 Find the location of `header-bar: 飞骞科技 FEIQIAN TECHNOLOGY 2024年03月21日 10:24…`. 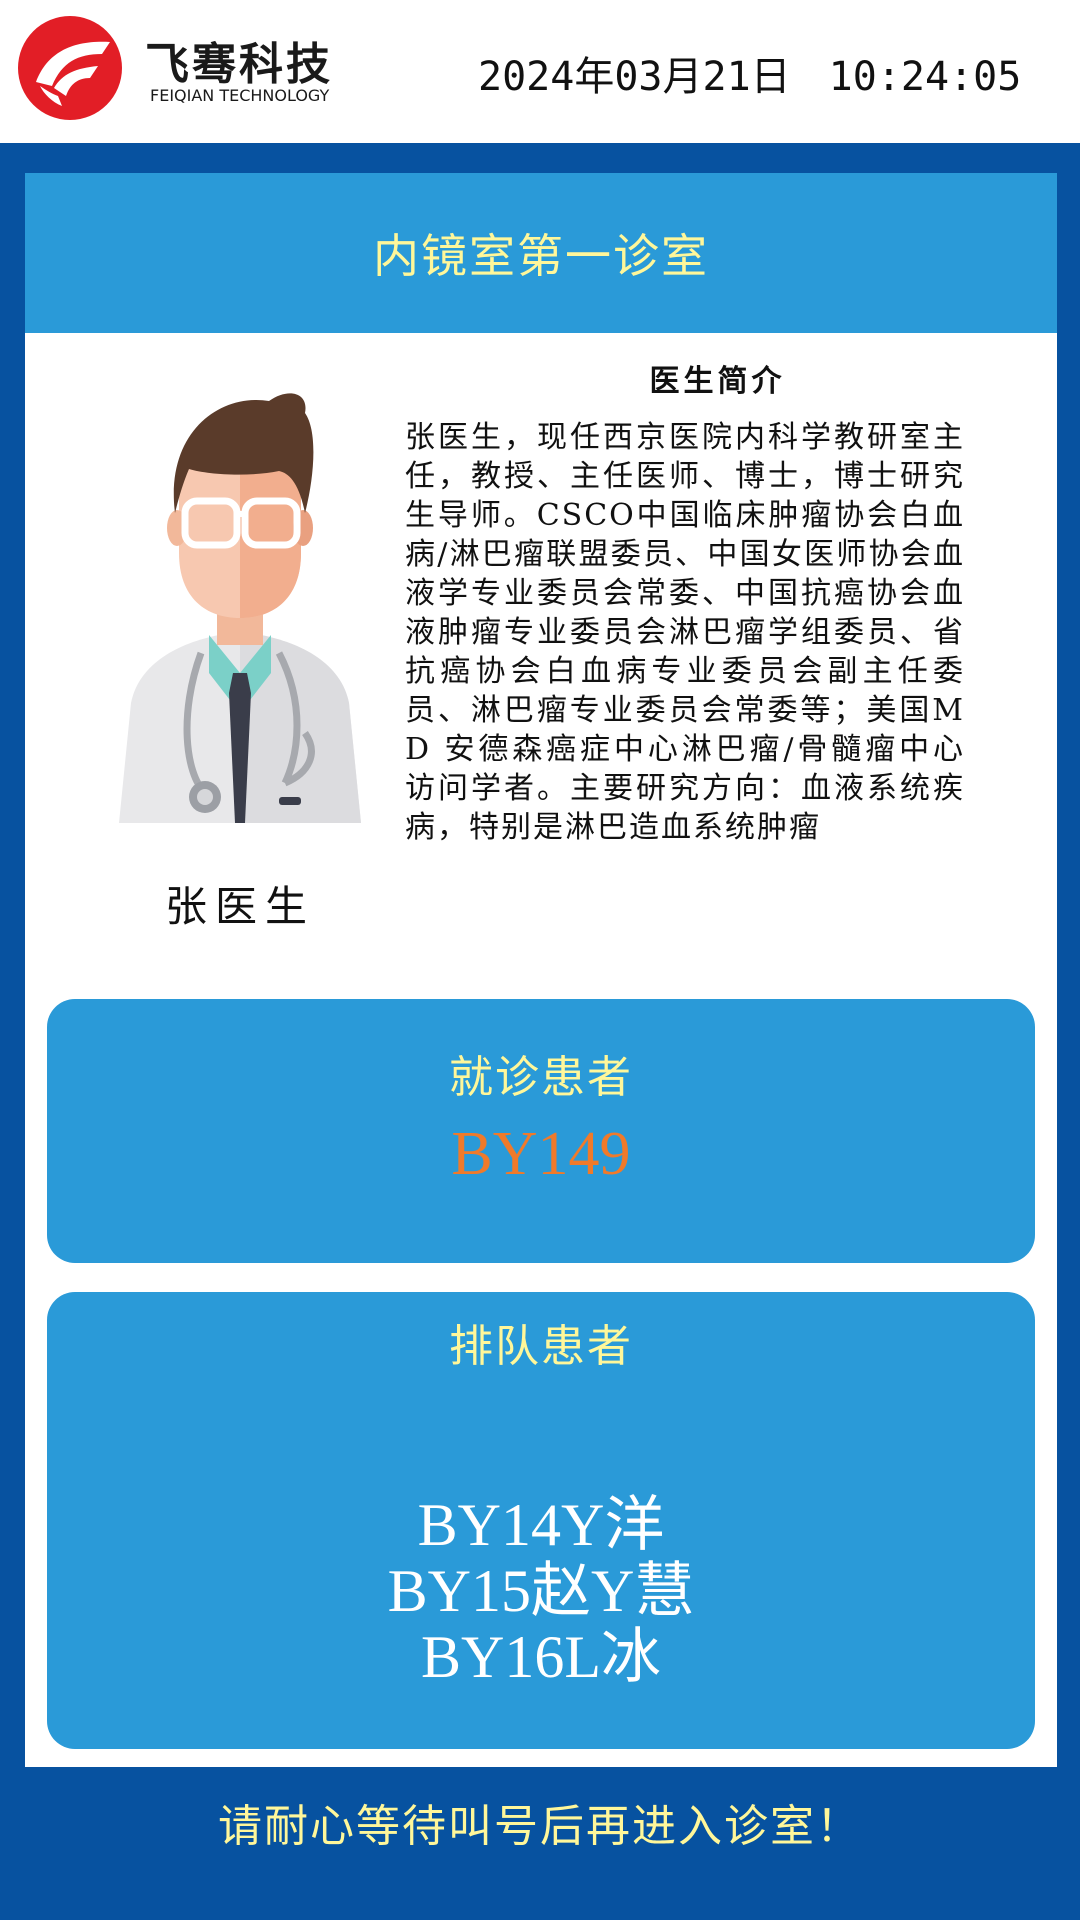

header-bar: 飞骞科技 FEIQIAN TECHNOLOGY 2024年03月21日 10:24… is located at coordinates (540, 71).